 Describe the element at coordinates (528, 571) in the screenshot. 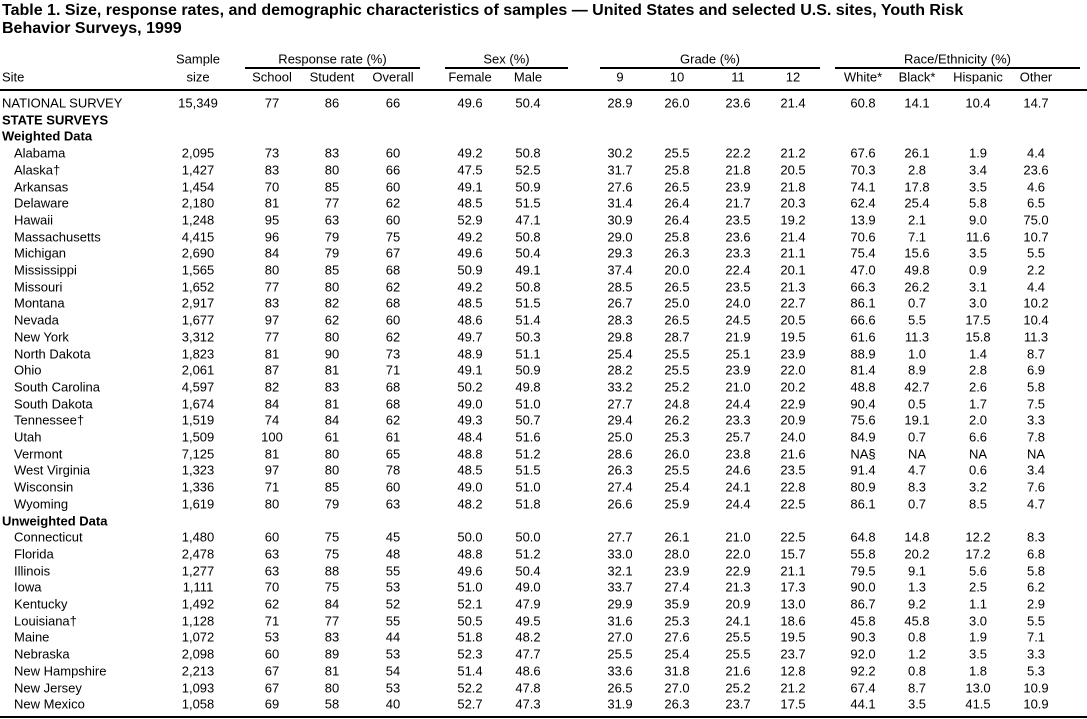

I see `cell: 50.4` at that location.